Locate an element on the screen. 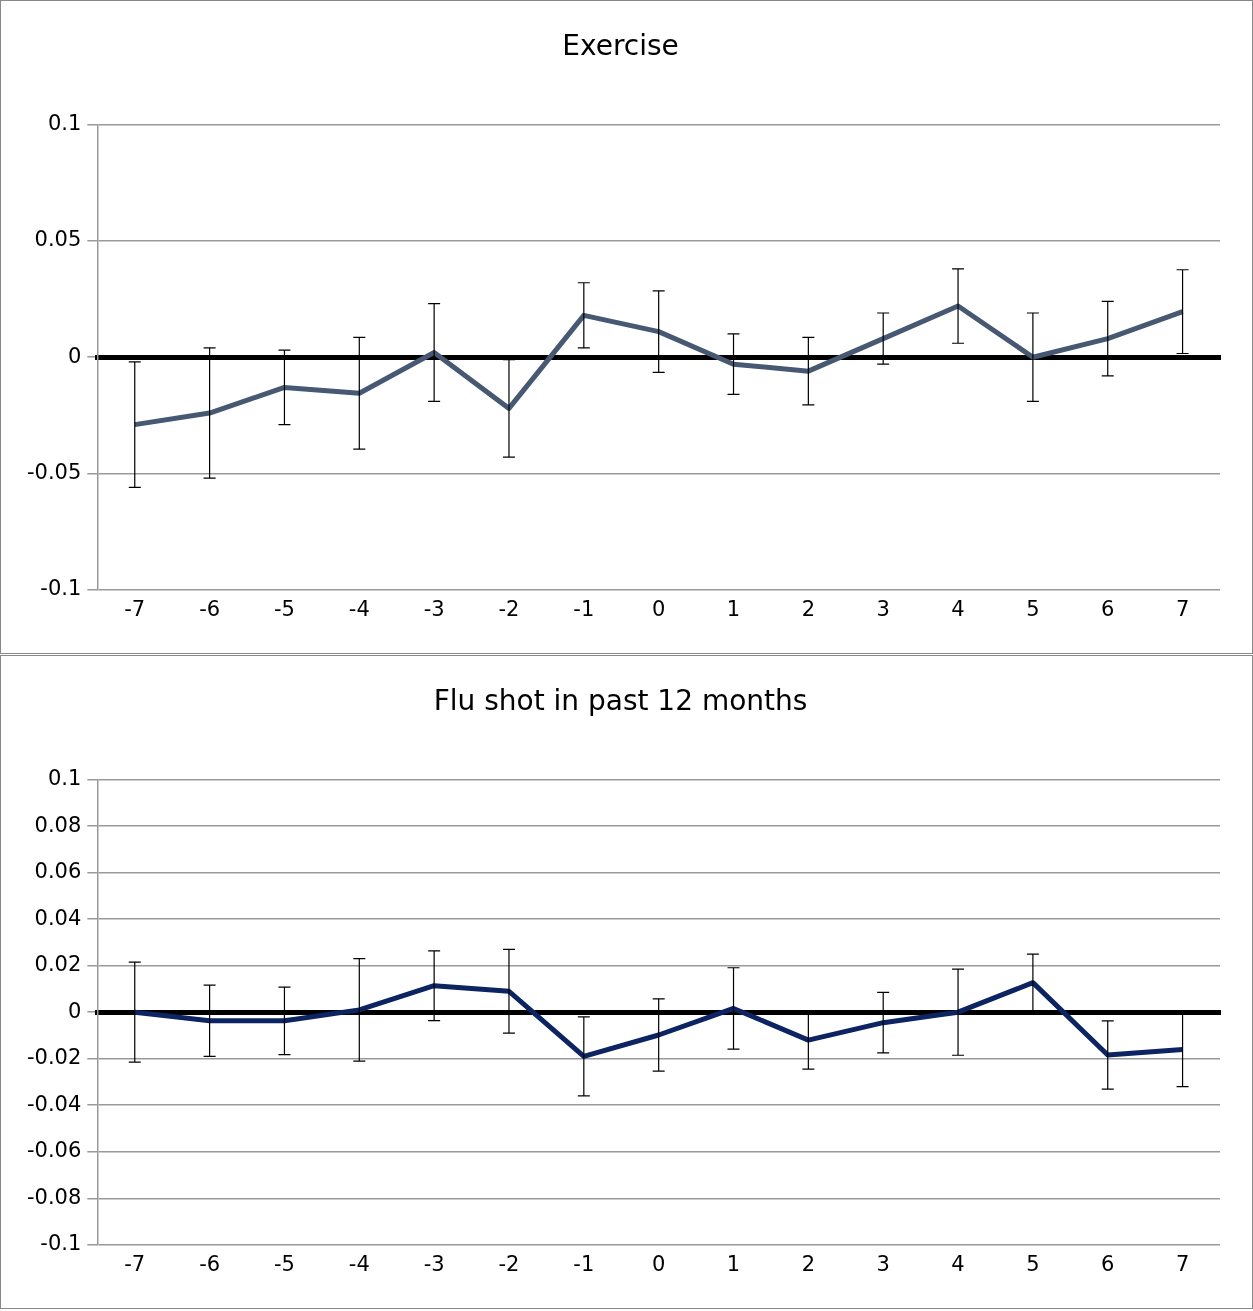 The image size is (1253, 1311). y-tick-label: 0.06 is located at coordinates (58, 871).